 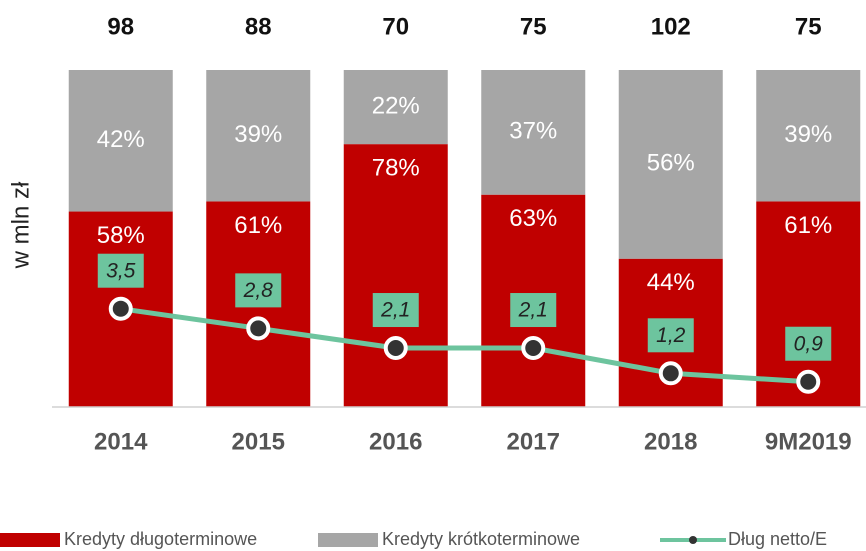 What do you see at coordinates (481, 539) in the screenshot?
I see `legend-label: Kredyty krótkoterminowe` at bounding box center [481, 539].